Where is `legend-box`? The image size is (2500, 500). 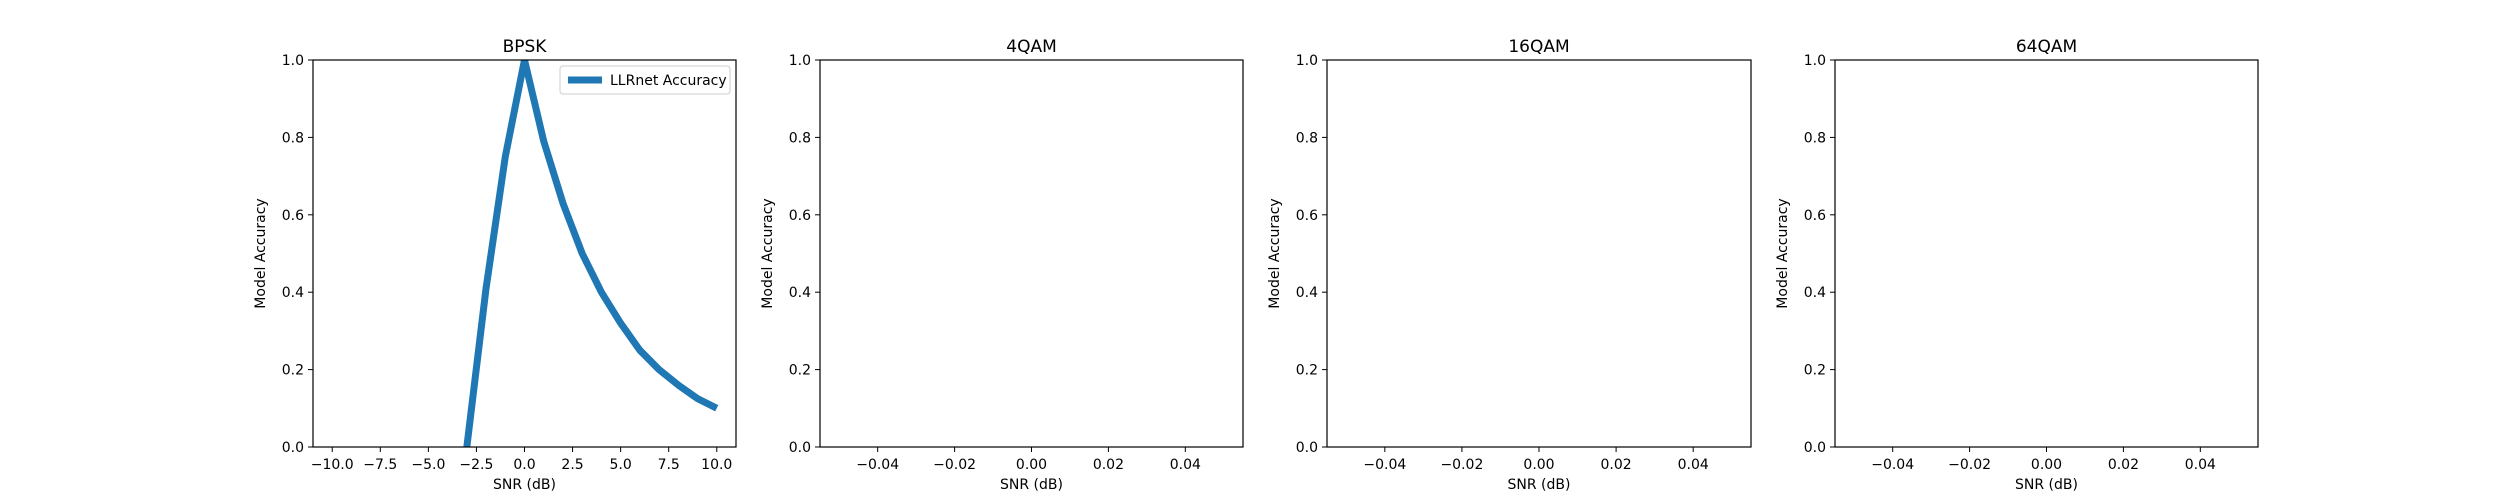 legend-box is located at coordinates (645, 80).